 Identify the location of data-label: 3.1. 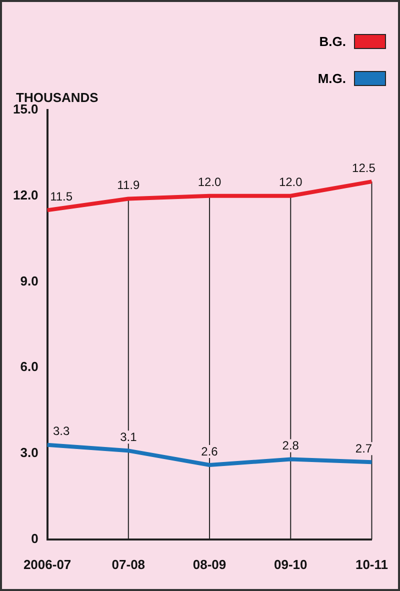
(129, 437).